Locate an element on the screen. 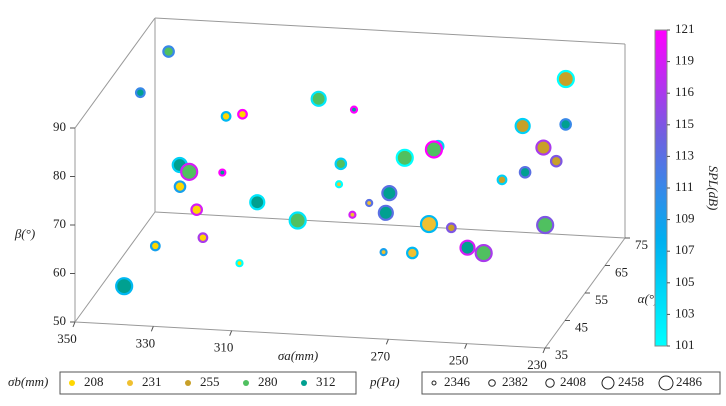 This screenshot has height=406, width=726. legend-label: 2486 is located at coordinates (689, 381).